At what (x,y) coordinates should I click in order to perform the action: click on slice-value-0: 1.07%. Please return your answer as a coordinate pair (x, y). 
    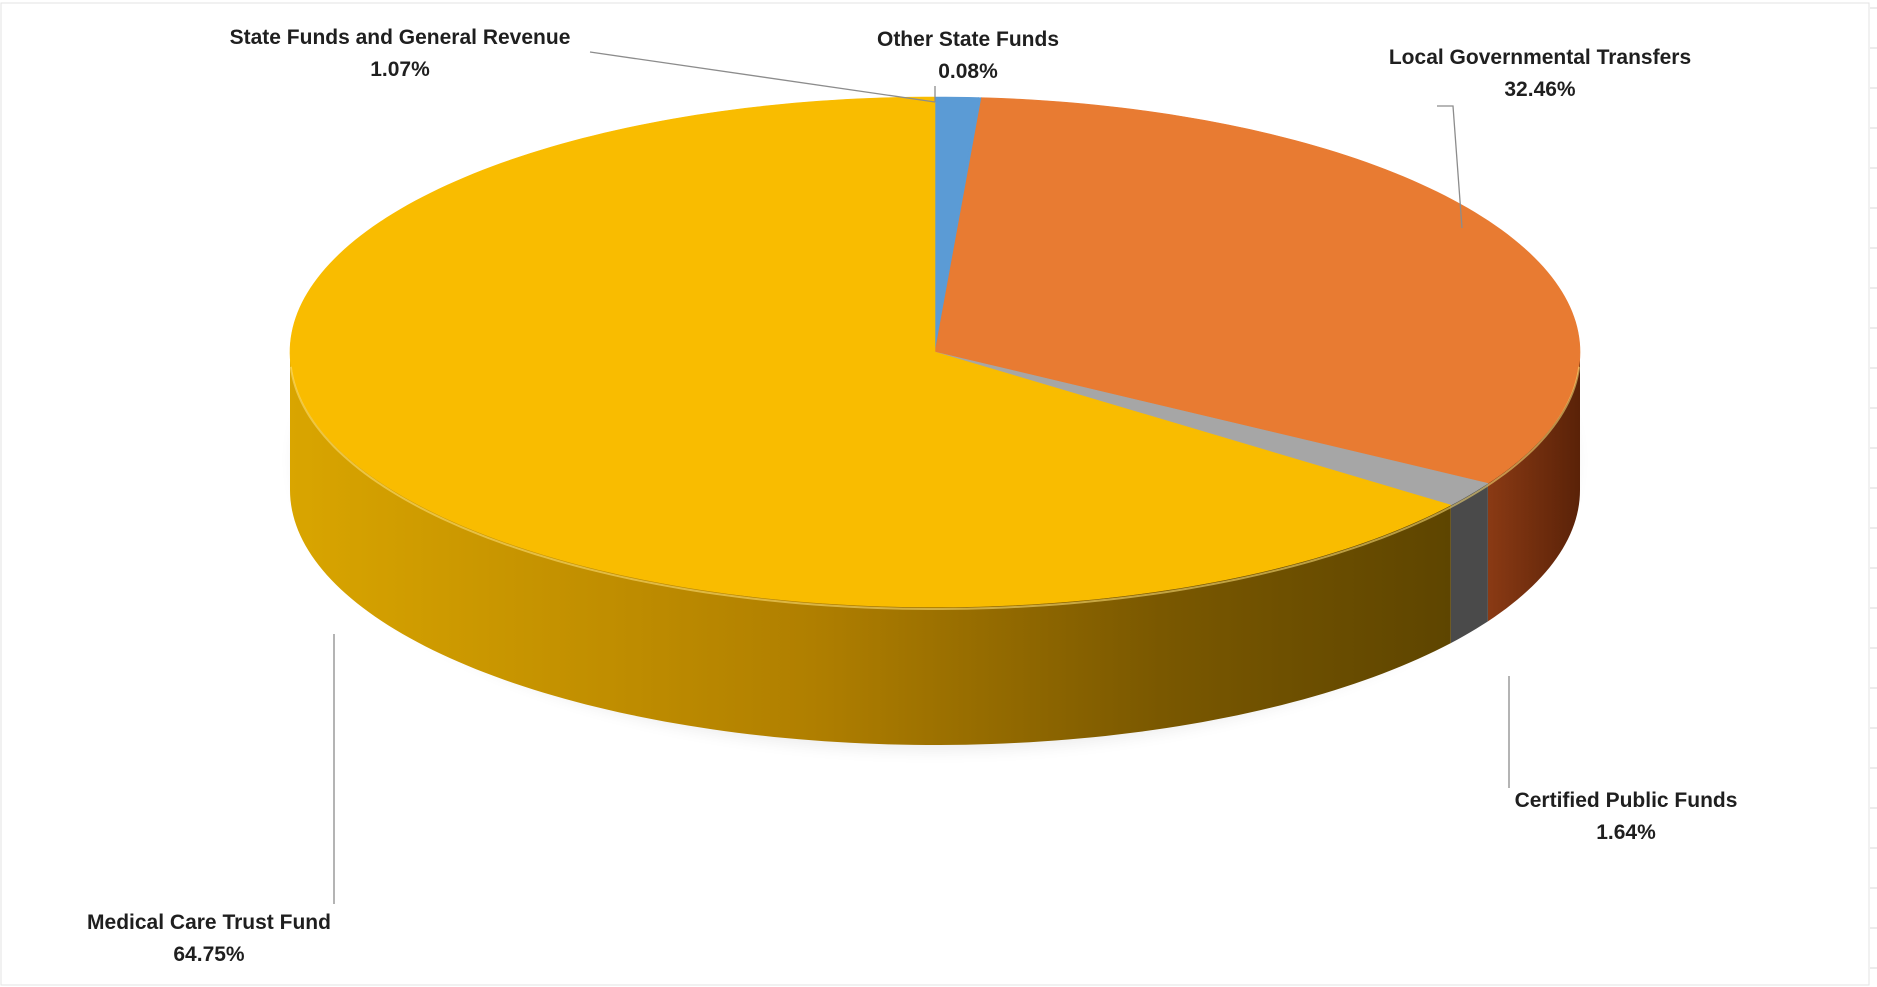
    Looking at the image, I should click on (400, 69).